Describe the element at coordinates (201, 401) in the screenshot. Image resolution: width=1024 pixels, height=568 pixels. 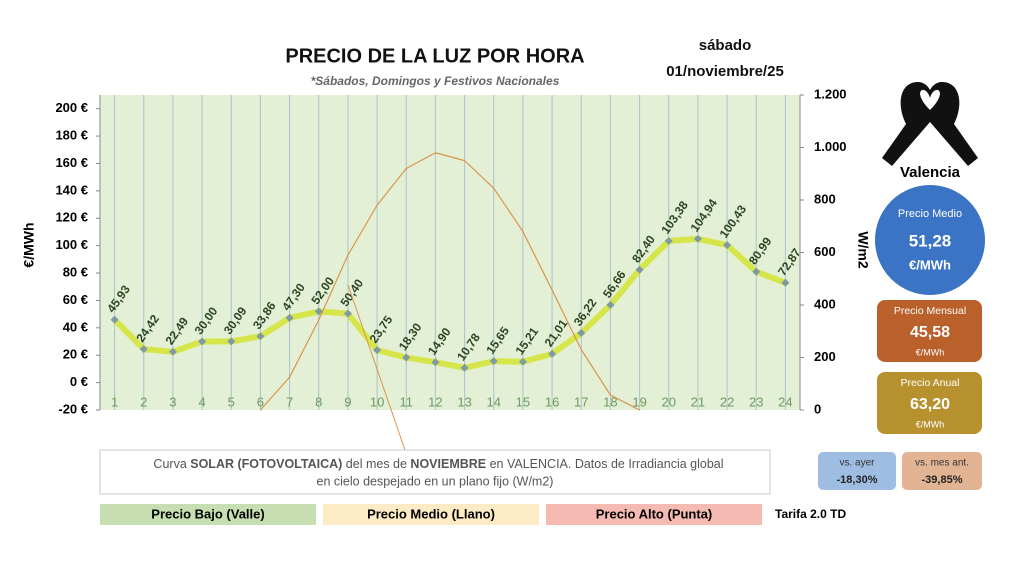
I see `x-tick-label: 4` at that location.